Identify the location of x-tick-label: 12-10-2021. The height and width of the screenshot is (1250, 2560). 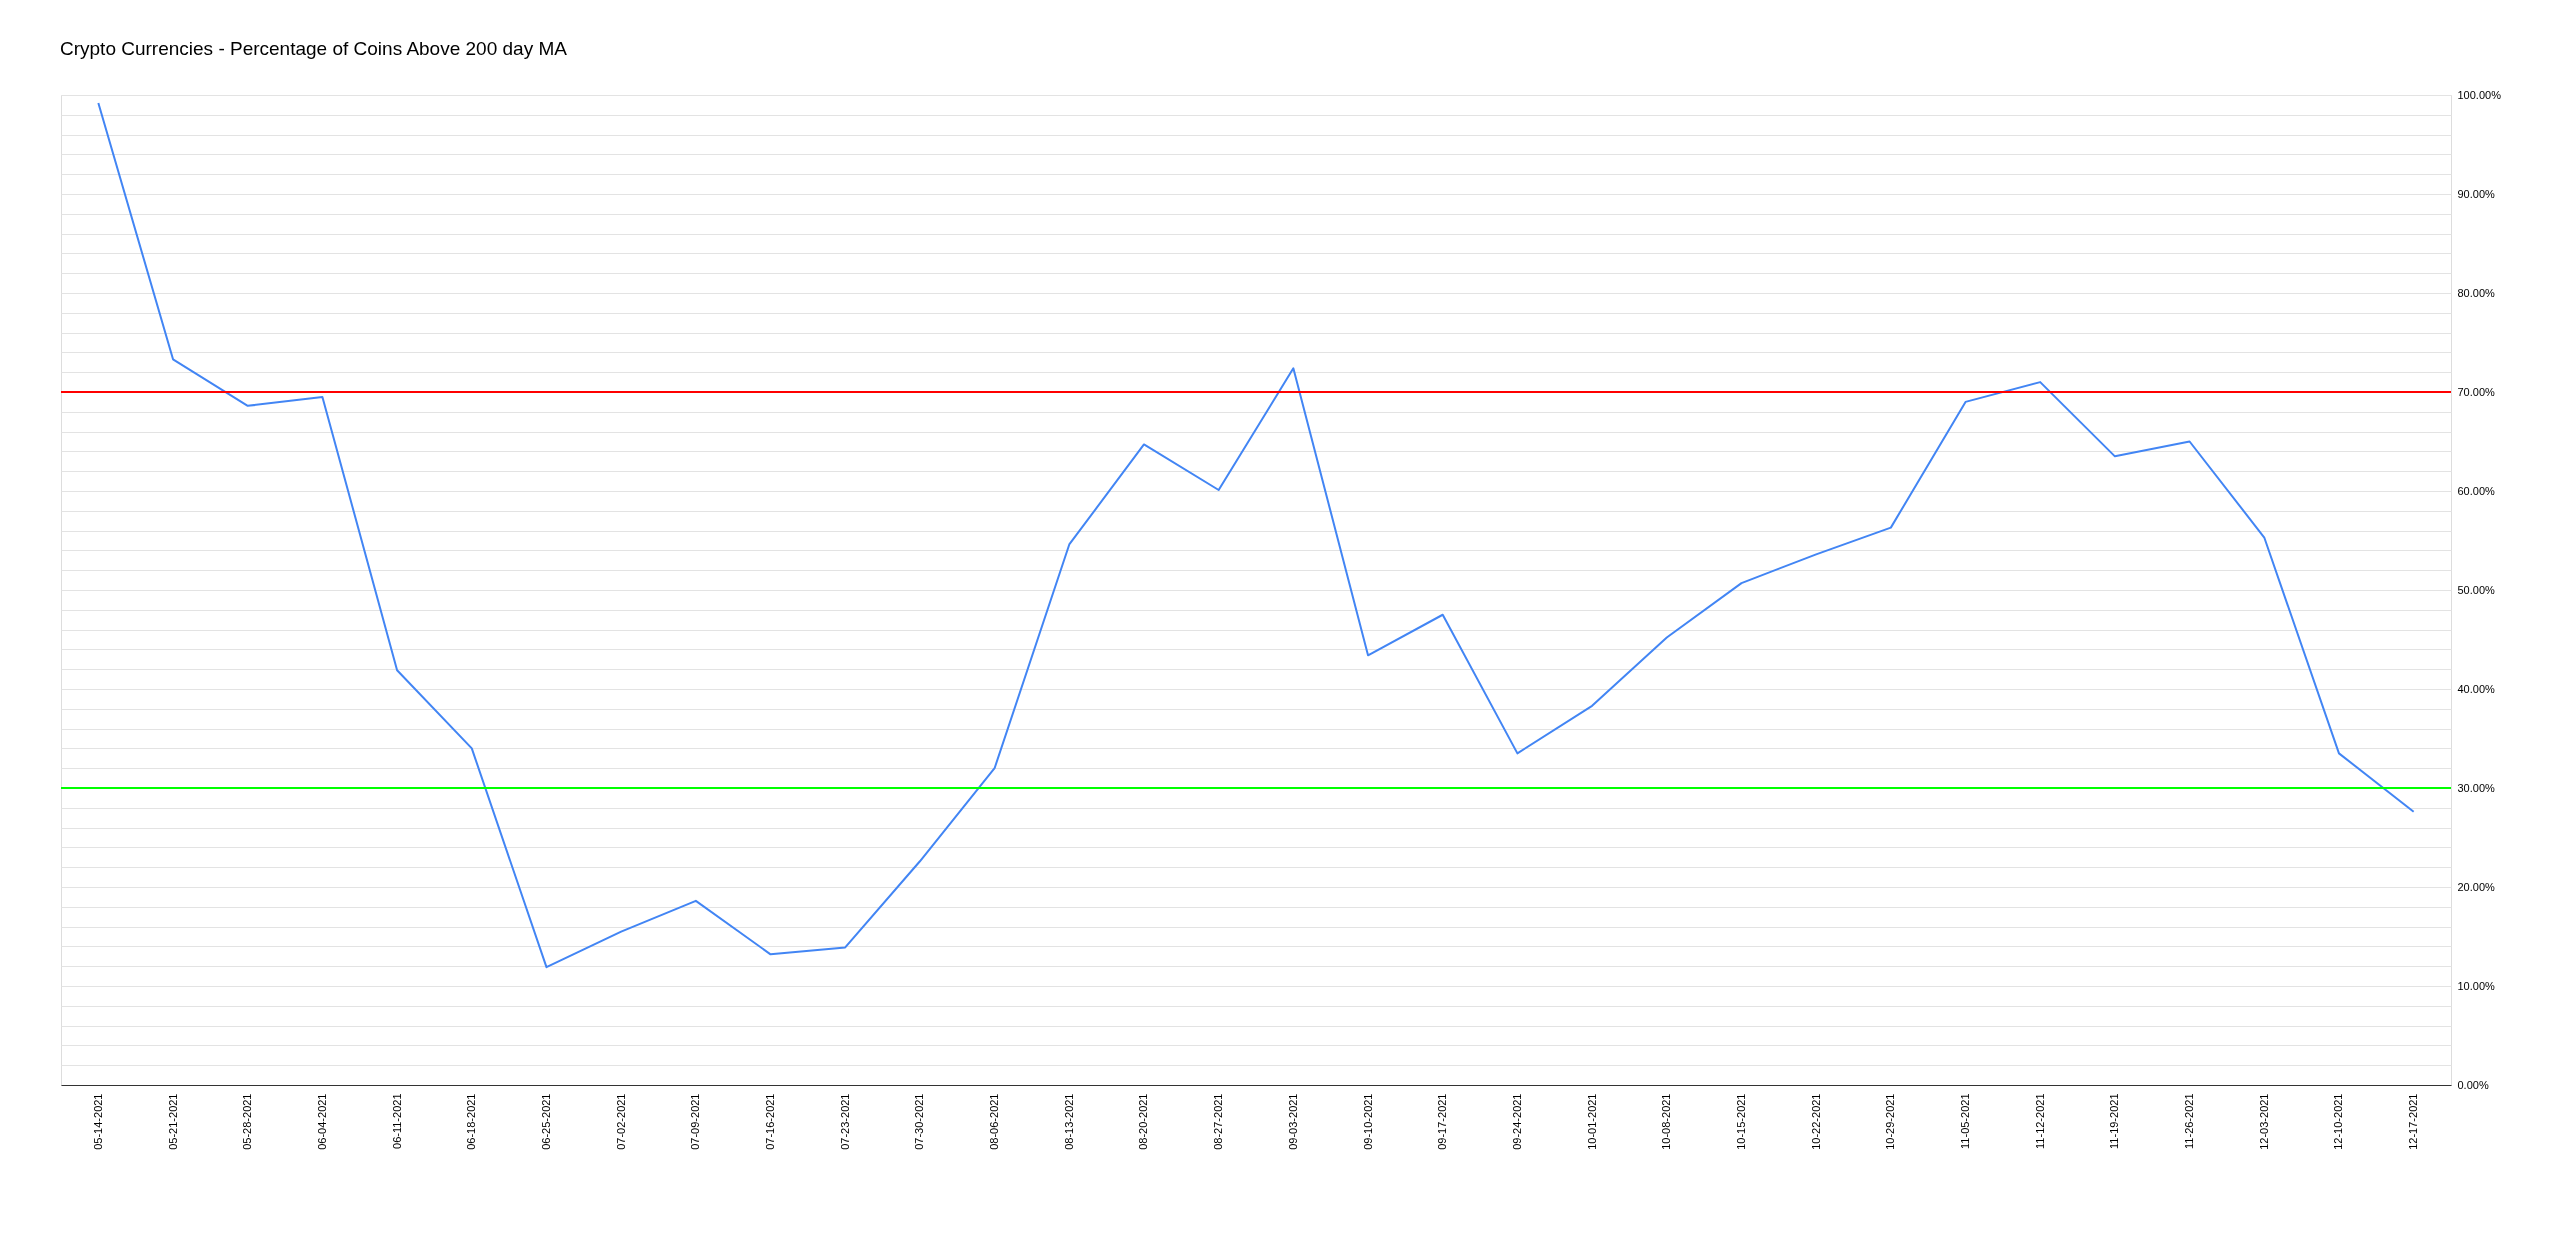
(2338, 1121).